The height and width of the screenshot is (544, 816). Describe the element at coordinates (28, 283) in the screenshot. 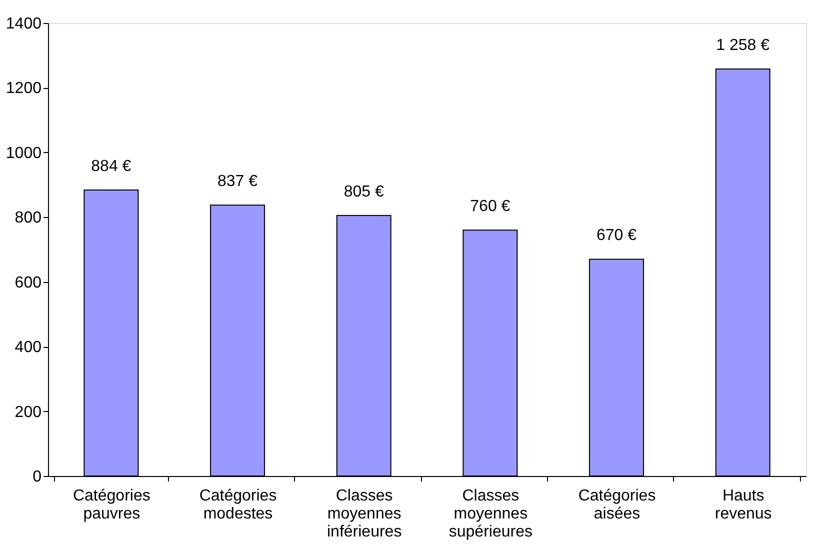

I see `y-tick-label: 600` at that location.